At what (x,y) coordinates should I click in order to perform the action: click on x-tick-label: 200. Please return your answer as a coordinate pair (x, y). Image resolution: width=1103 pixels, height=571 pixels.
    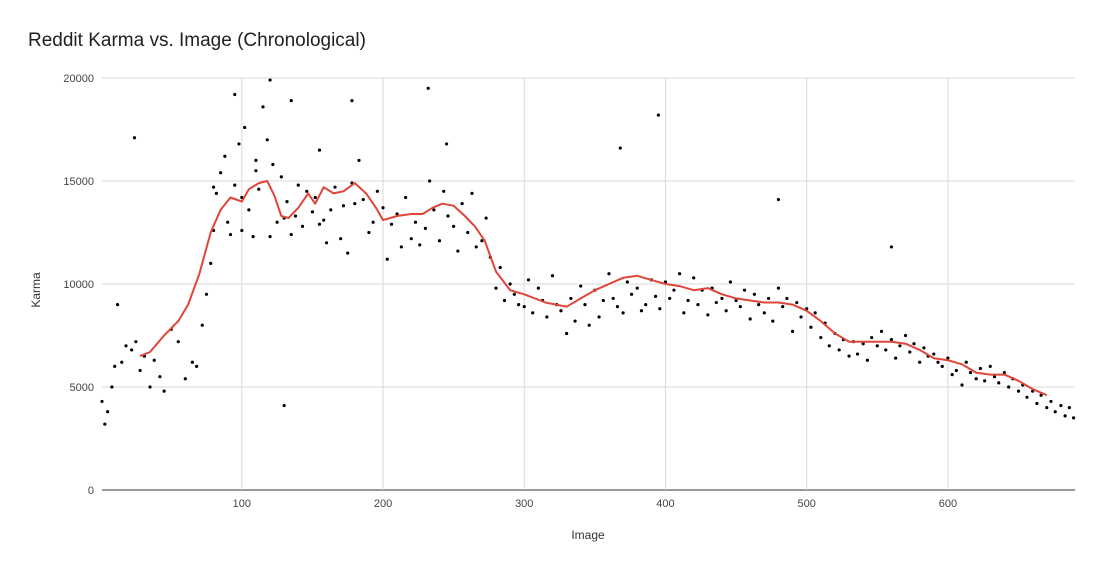
    Looking at the image, I should click on (383, 504).